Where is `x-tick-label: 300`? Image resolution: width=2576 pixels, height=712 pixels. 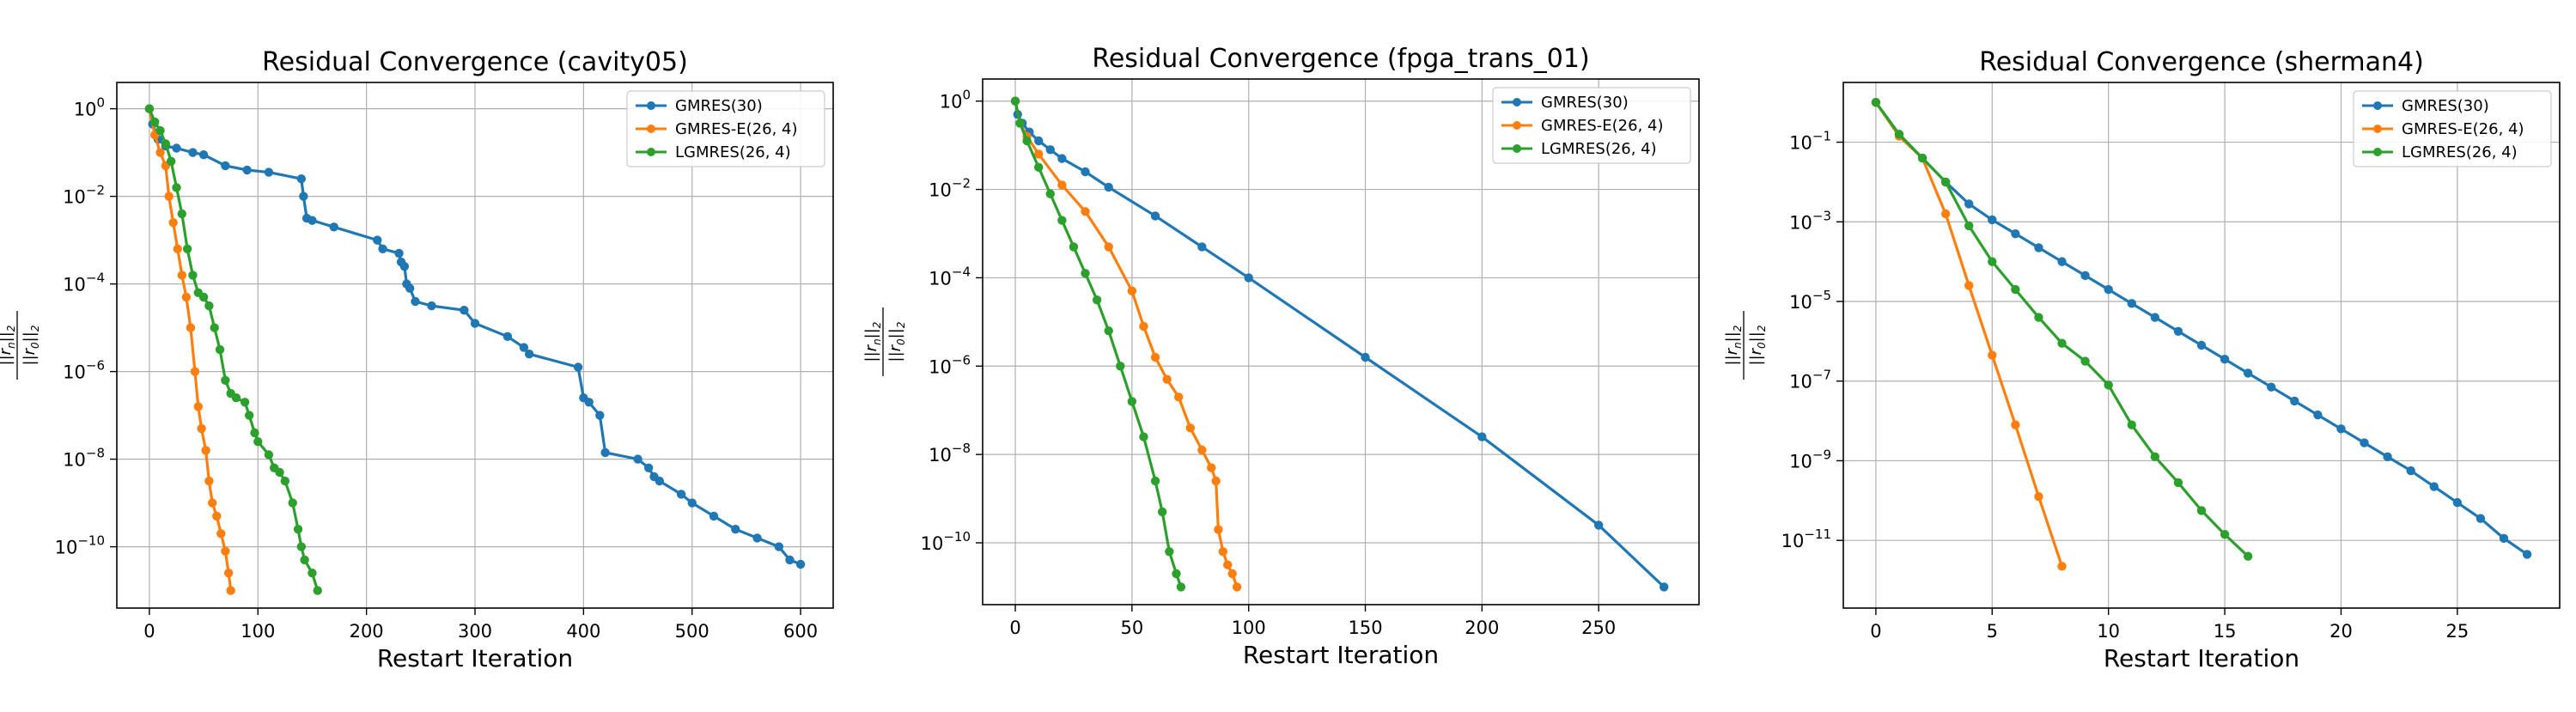 x-tick-label: 300 is located at coordinates (475, 631).